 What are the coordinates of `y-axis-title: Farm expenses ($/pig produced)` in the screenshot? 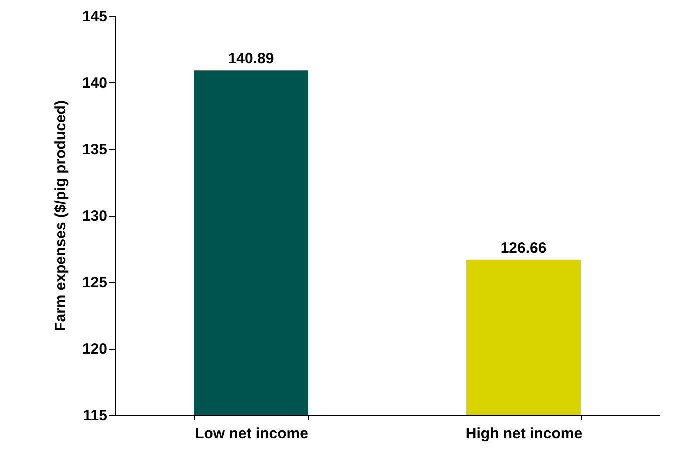 It's located at (61, 216).